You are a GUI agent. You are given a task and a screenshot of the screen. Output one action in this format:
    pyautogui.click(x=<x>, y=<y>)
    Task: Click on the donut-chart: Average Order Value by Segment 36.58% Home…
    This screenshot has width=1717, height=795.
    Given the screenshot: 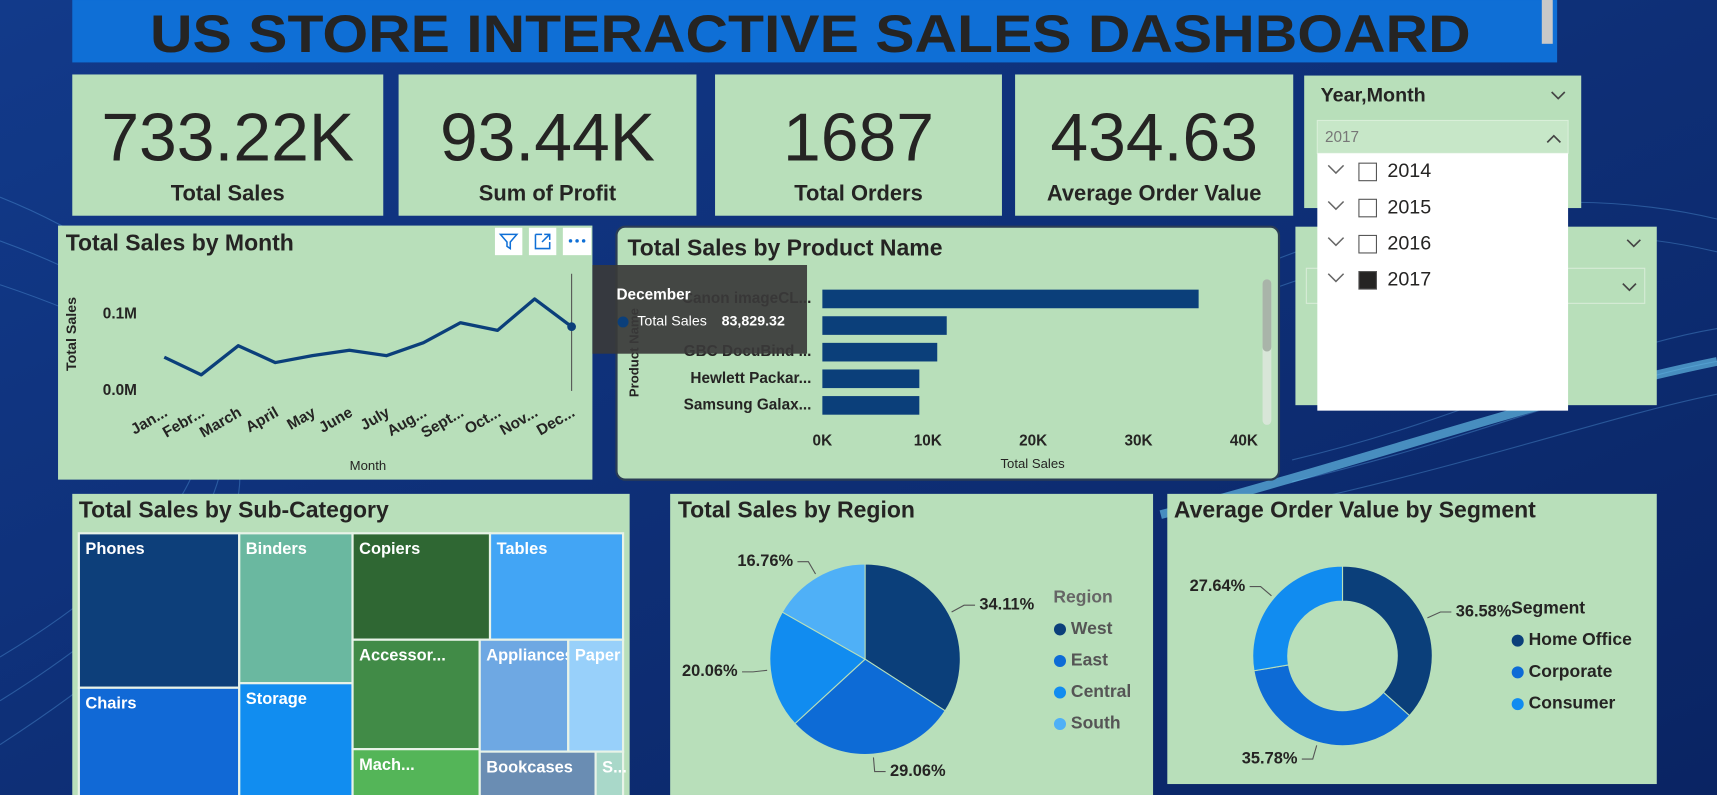 What is the action you would take?
    pyautogui.click(x=1403, y=631)
    